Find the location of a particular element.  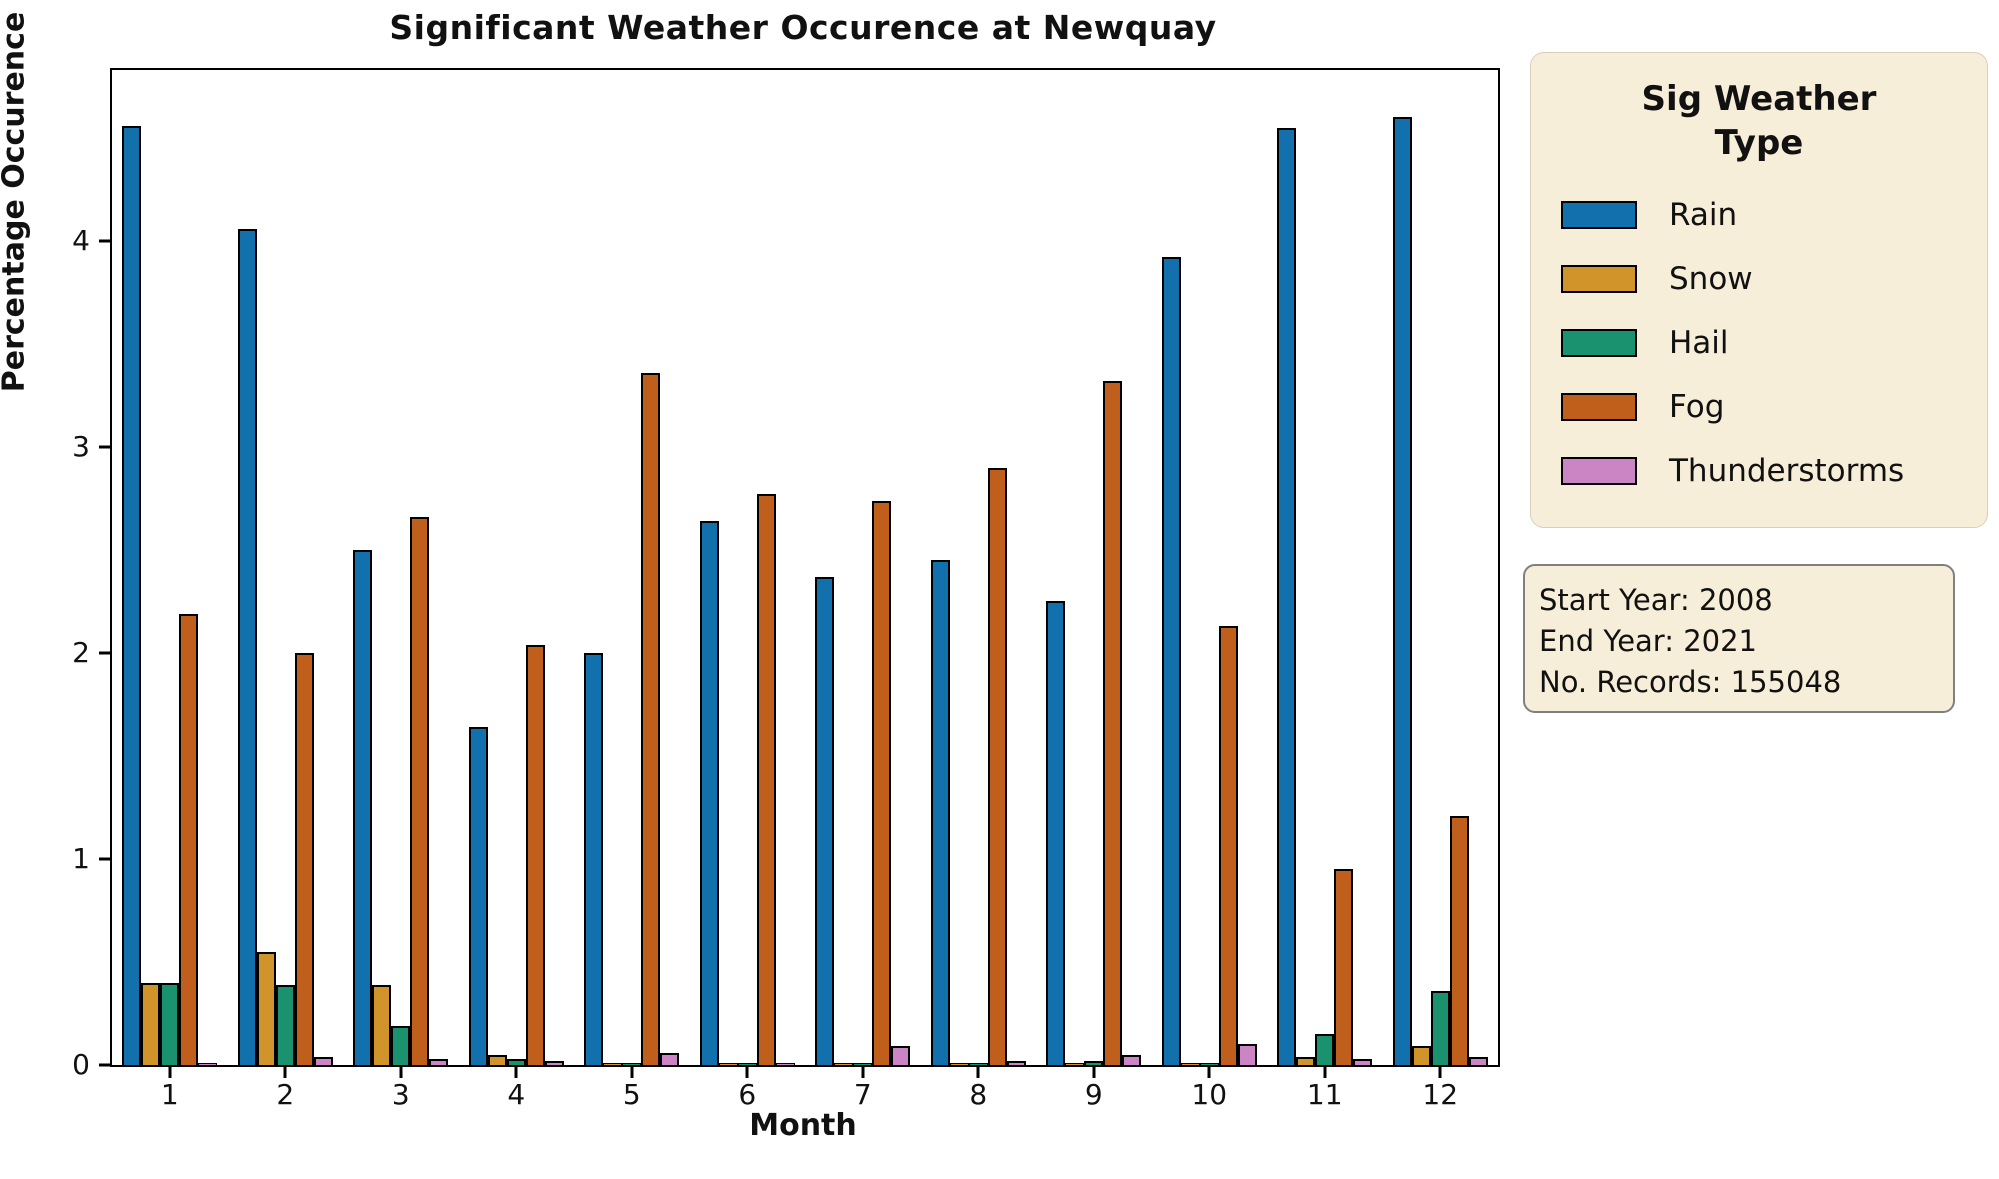

y-tick-label: 1 is located at coordinates (81, 858).